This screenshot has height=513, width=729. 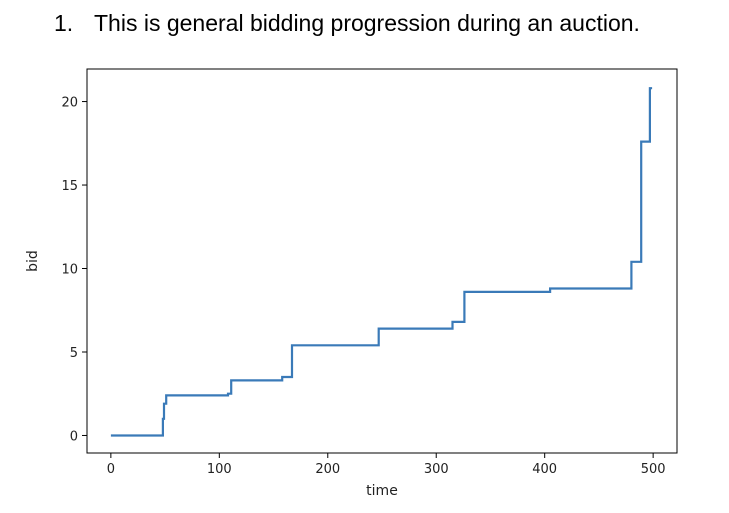 I want to click on x-tick-label-300: 300, so click(x=436, y=469).